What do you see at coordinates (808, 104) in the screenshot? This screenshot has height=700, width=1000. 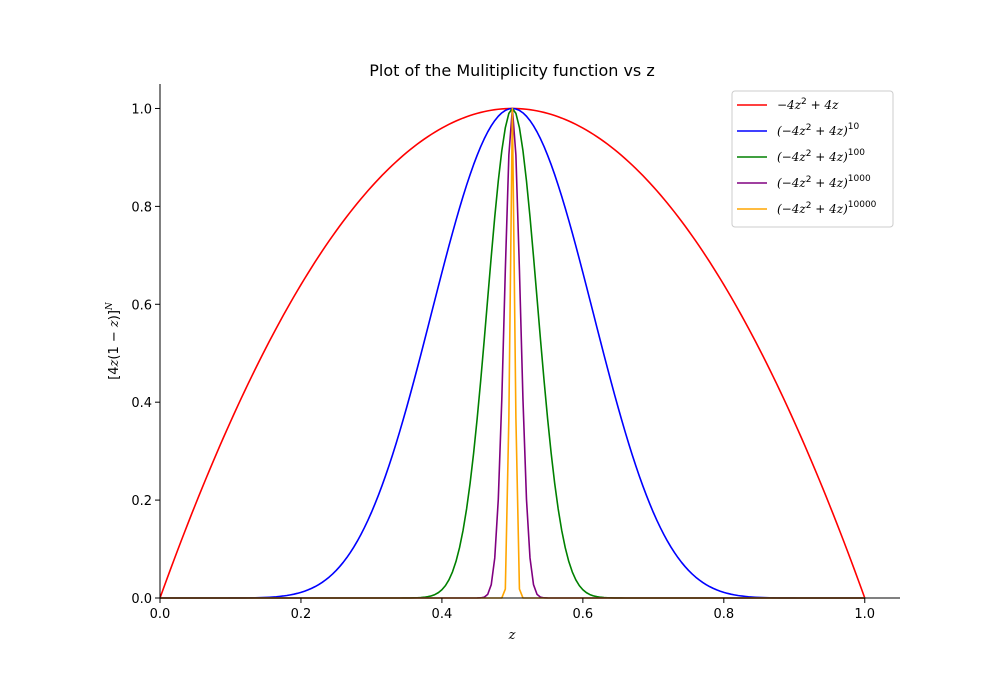 I see `legend-label-0: −4z2 + 4z` at bounding box center [808, 104].